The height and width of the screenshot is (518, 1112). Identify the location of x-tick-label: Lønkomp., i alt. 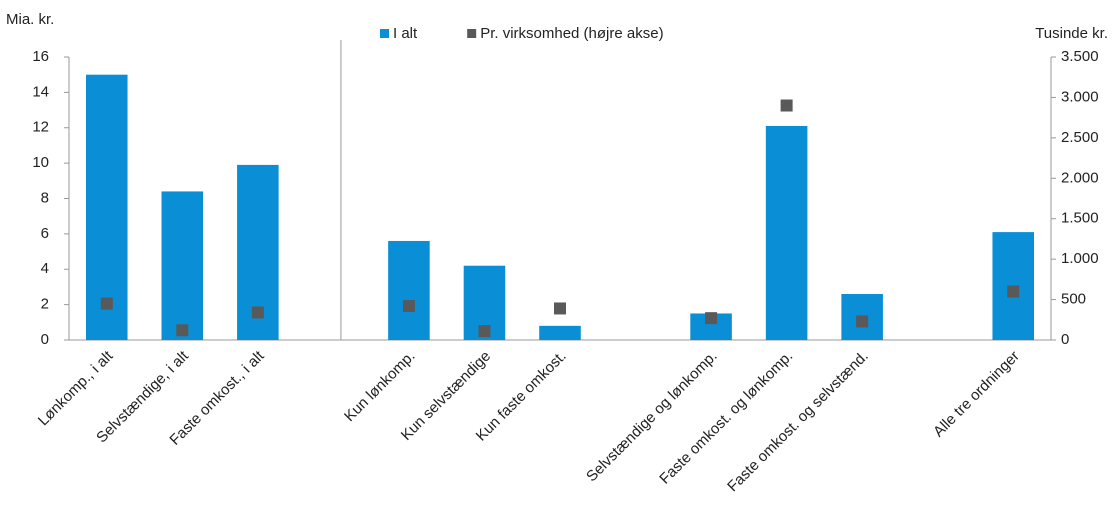
(76, 388).